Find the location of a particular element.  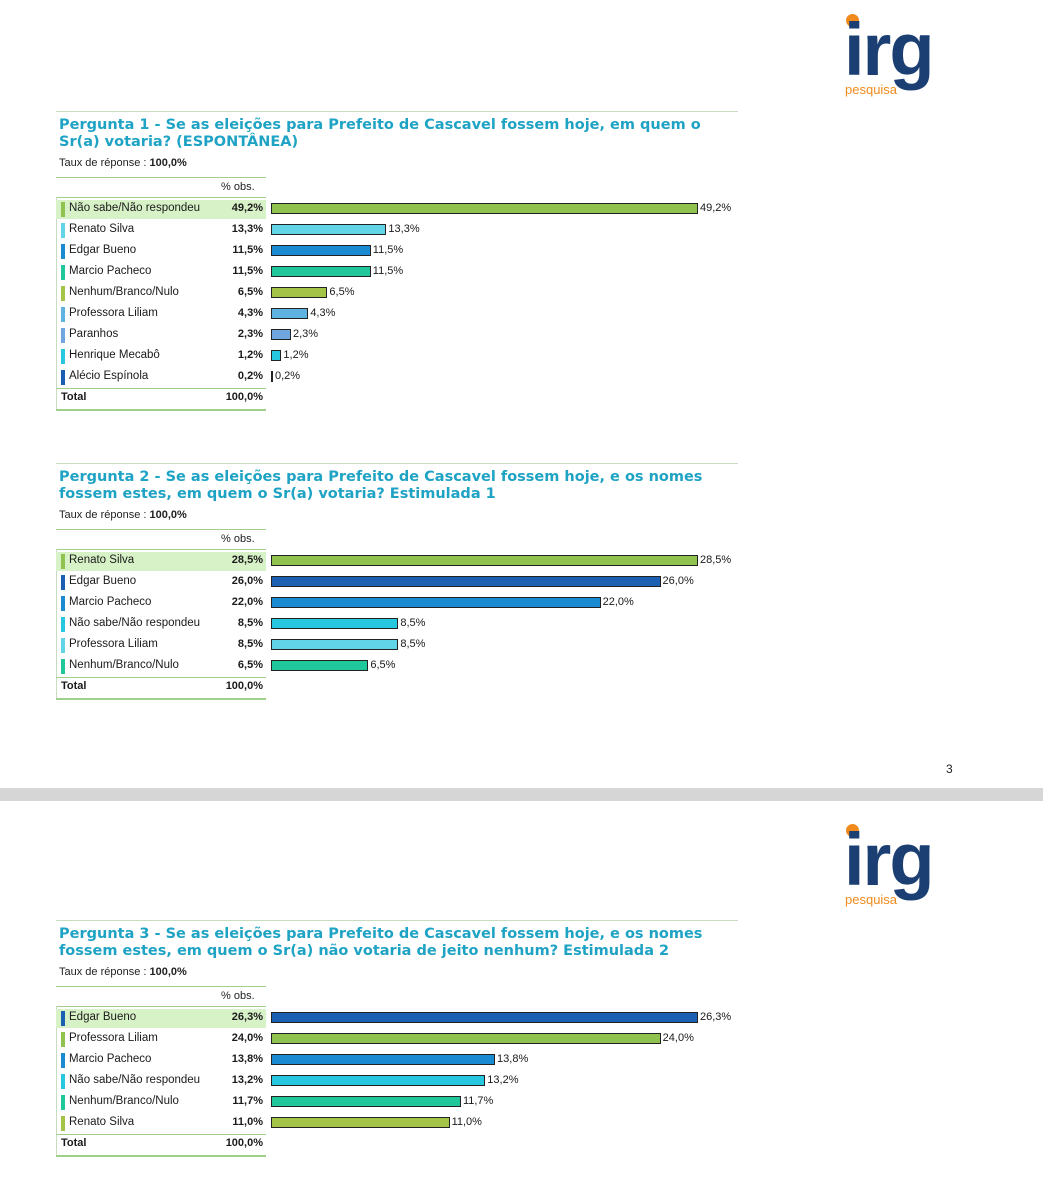

bar-label: 1,2% is located at coordinates (296, 355).